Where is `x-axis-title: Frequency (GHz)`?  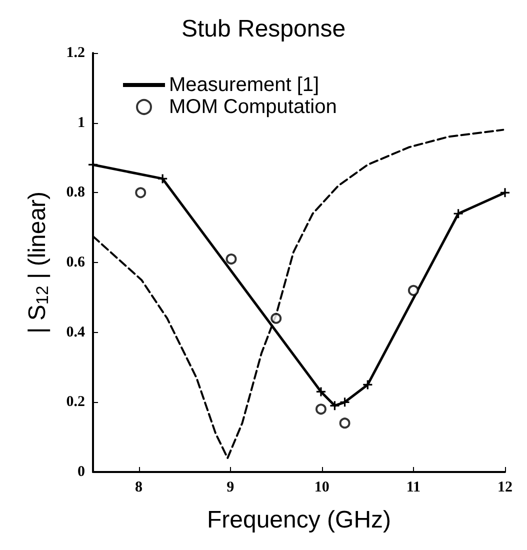
x-axis-title: Frequency (GHz) is located at coordinates (299, 520).